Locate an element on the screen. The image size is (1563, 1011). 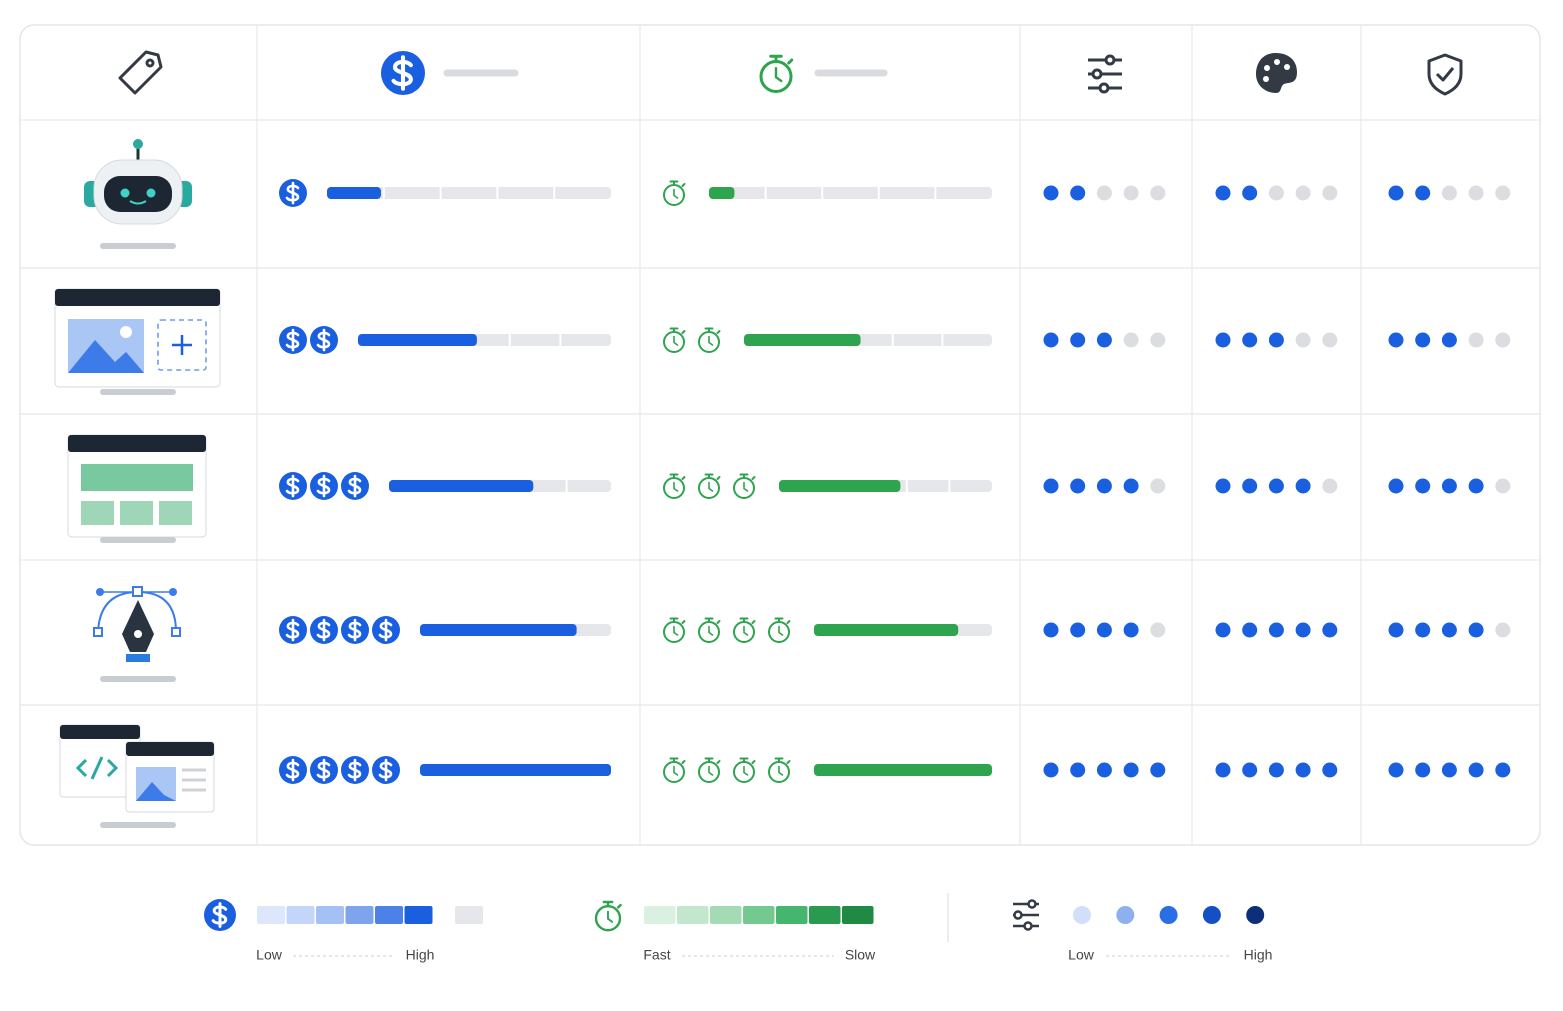
shield-icon is located at coordinates (1445, 74).